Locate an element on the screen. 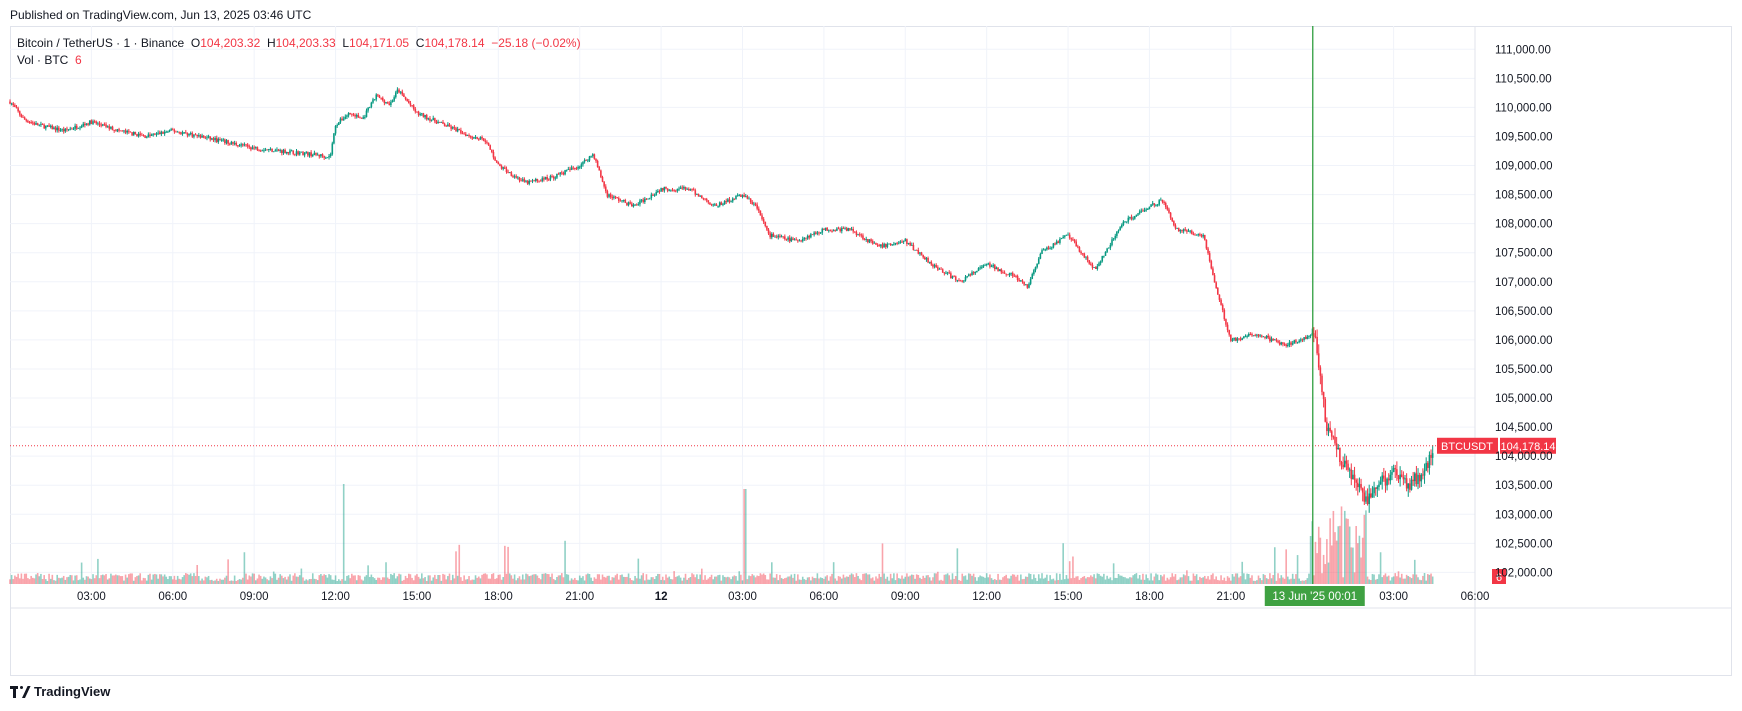  y-tick-label: 110,500.00 is located at coordinates (1523, 79).